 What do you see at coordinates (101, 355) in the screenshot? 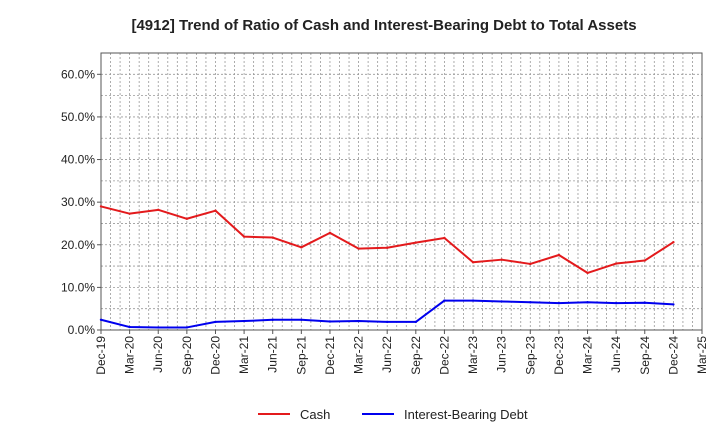
I see `x-tick-label: Dec-19` at bounding box center [101, 355].